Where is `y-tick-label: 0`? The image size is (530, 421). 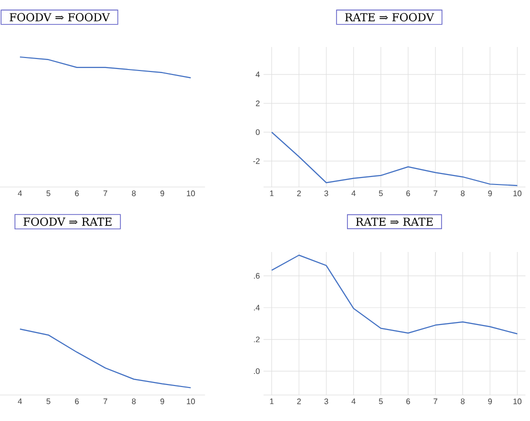 y-tick-label: 0 is located at coordinates (258, 132).